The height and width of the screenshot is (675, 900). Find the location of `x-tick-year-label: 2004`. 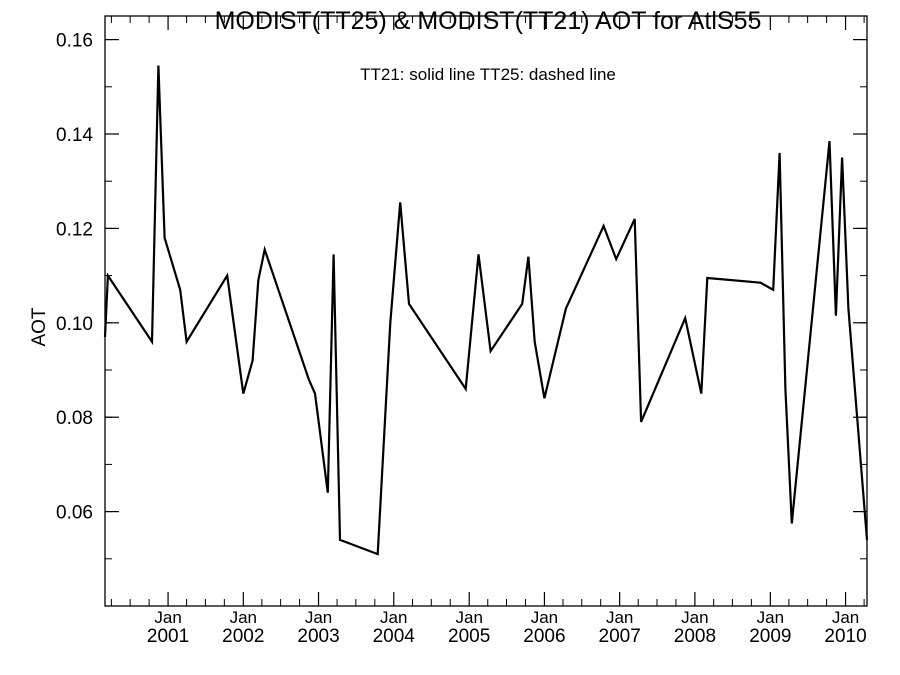

x-tick-year-label: 2004 is located at coordinates (394, 636).